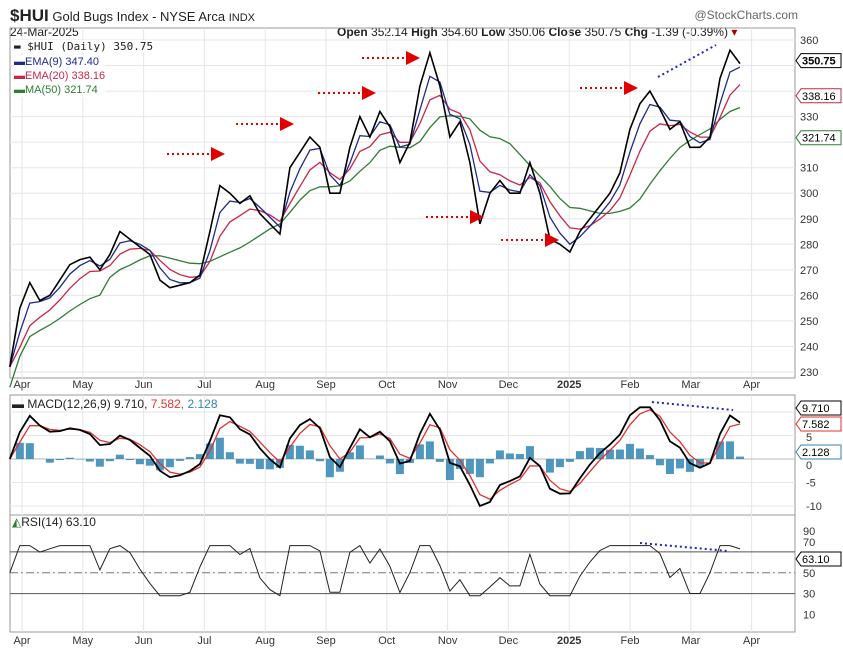  I want to click on rsi-legend-text: RSI(14) 63.10, so click(58, 522).